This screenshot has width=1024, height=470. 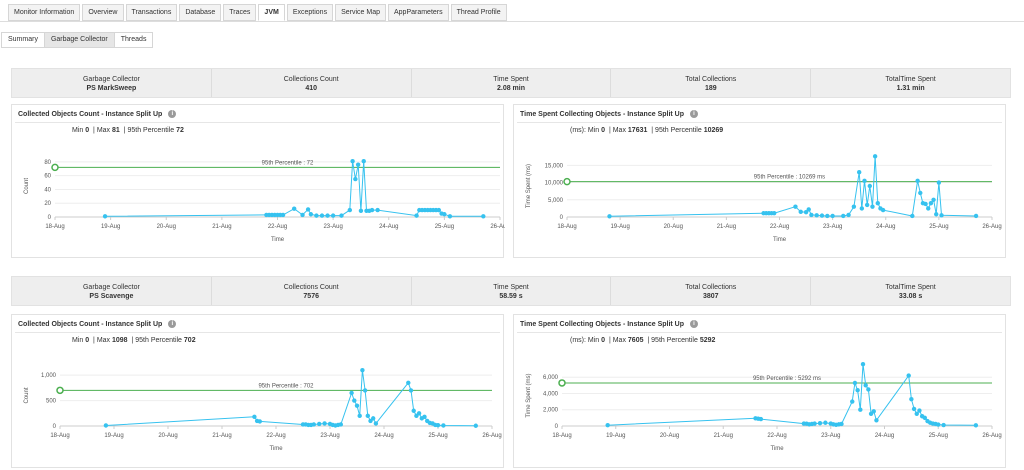 What do you see at coordinates (79, 40) in the screenshot?
I see `subtab-garbage-collector: Garbage Collector` at bounding box center [79, 40].